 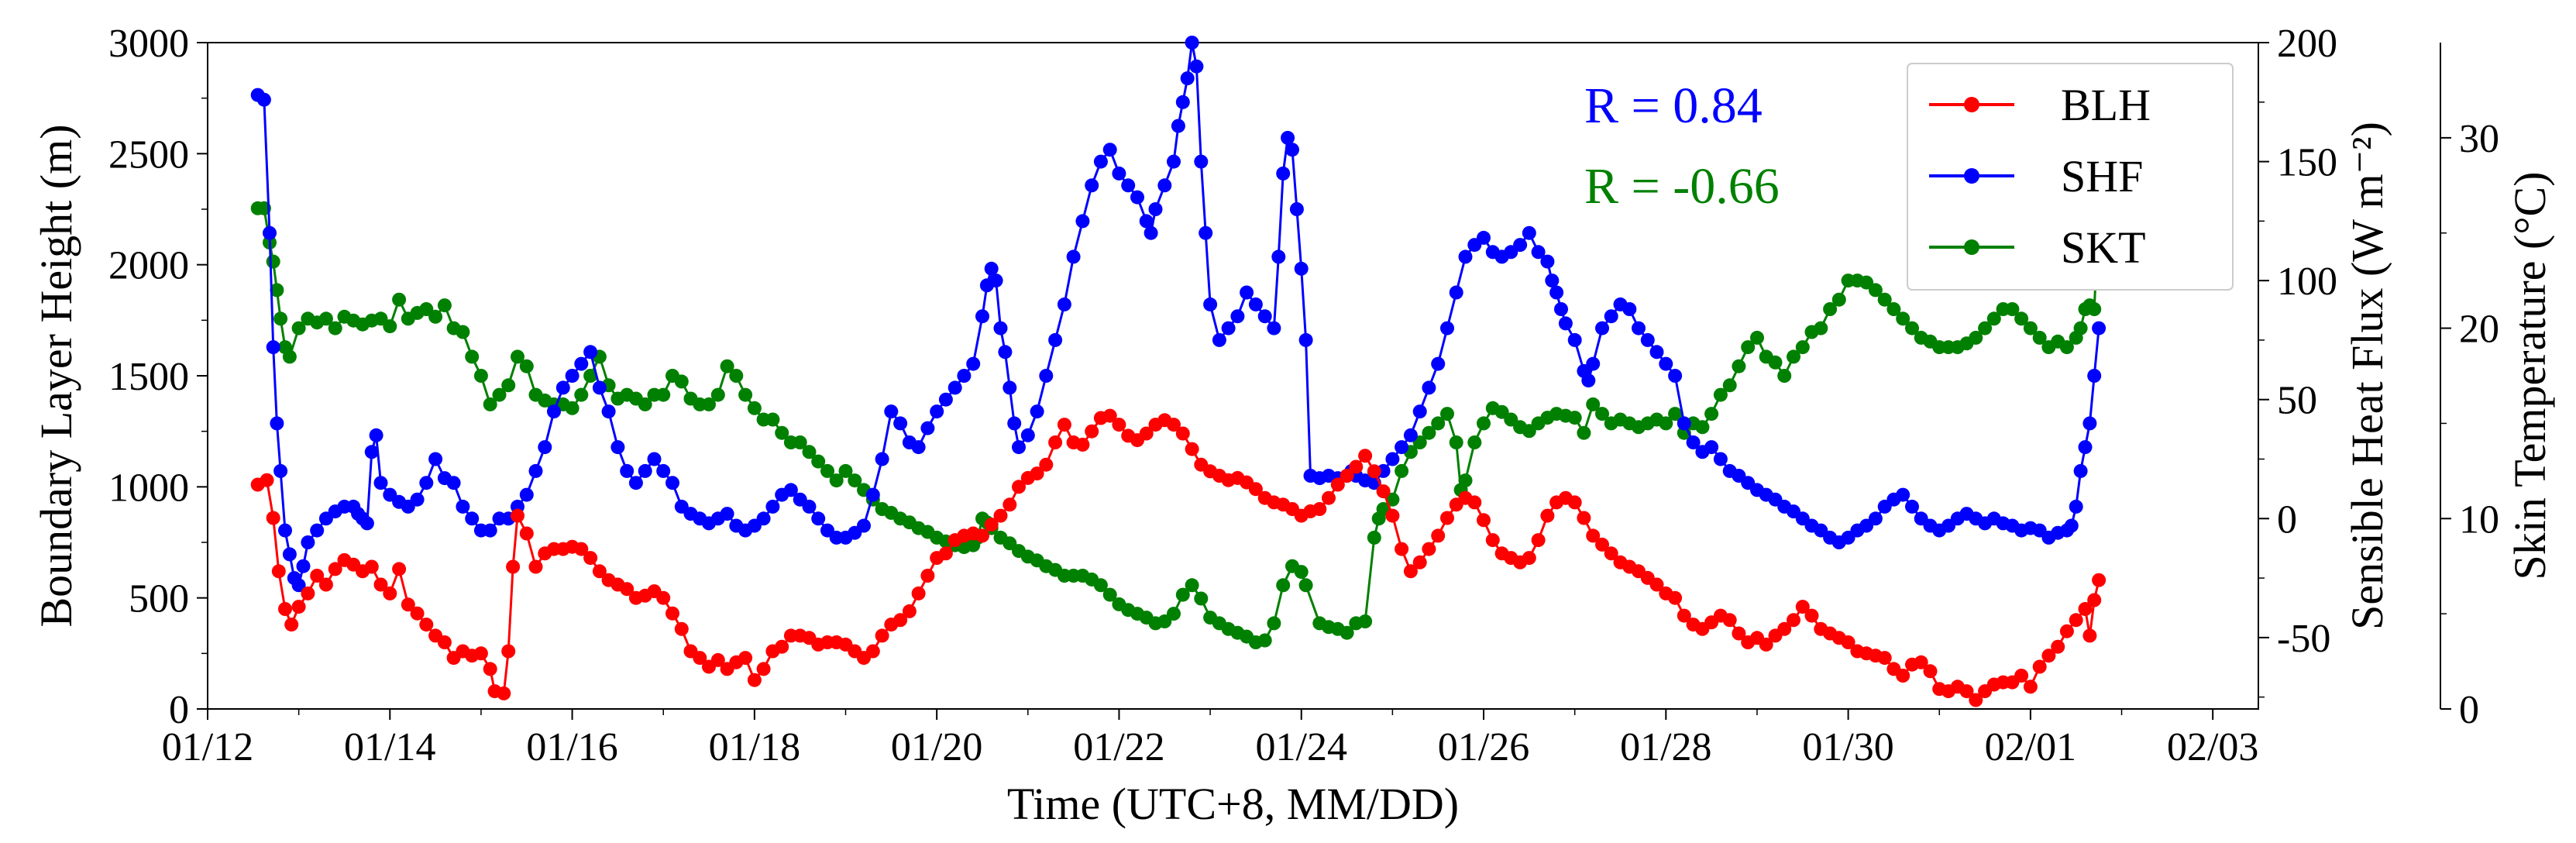 What do you see at coordinates (2307, 163) in the screenshot?
I see `y-tick-label-right-shf: 150` at bounding box center [2307, 163].